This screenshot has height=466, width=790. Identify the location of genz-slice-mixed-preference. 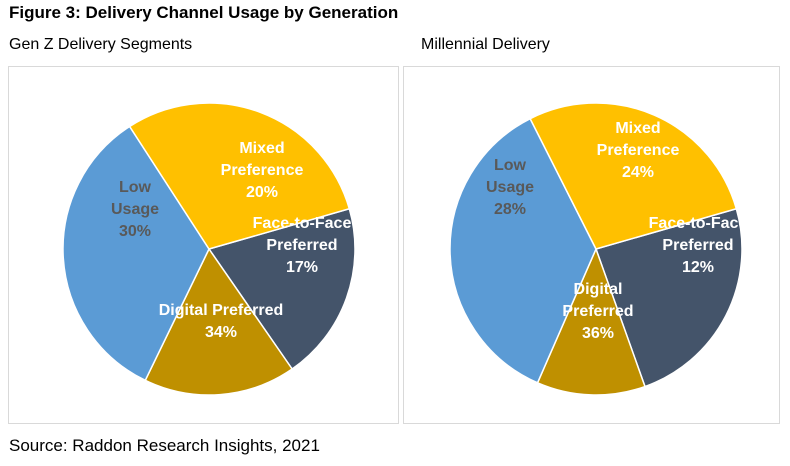
(281, 289).